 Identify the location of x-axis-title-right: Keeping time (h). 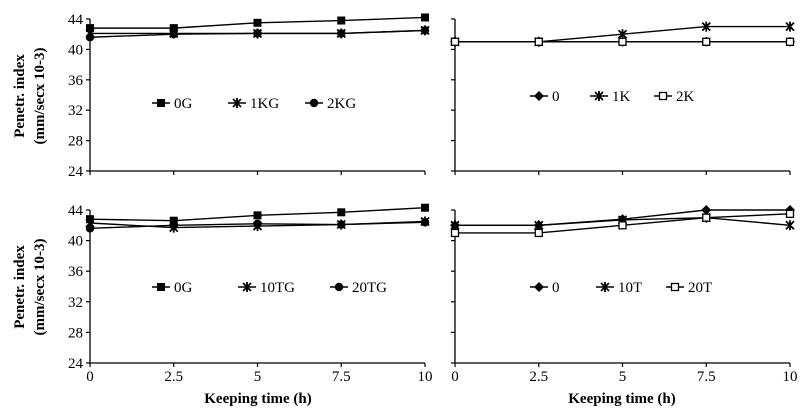
(621, 399).